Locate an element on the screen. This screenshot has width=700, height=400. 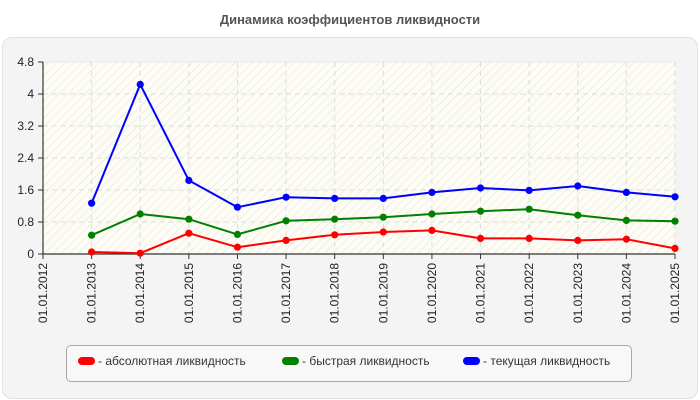
legend-label: - текущая ликвидность is located at coordinates (547, 361).